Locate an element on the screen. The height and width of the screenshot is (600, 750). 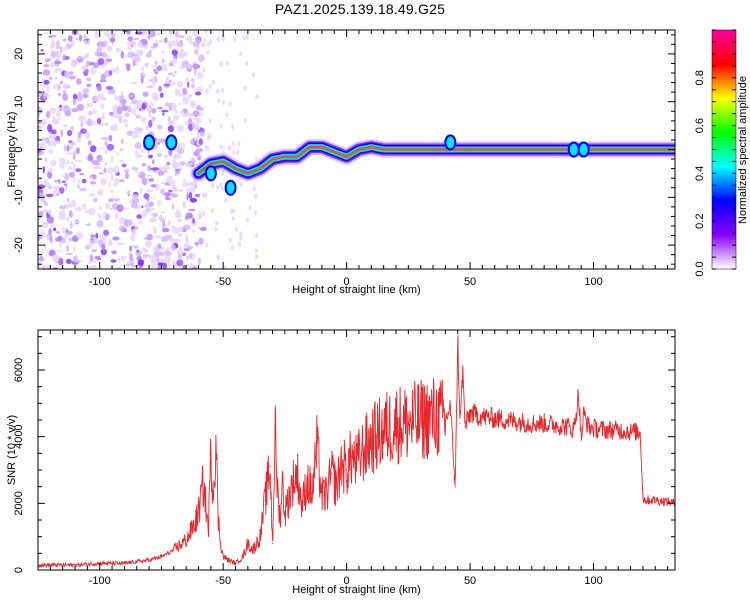
snr-x-tick-label: 100 is located at coordinates (593, 581).